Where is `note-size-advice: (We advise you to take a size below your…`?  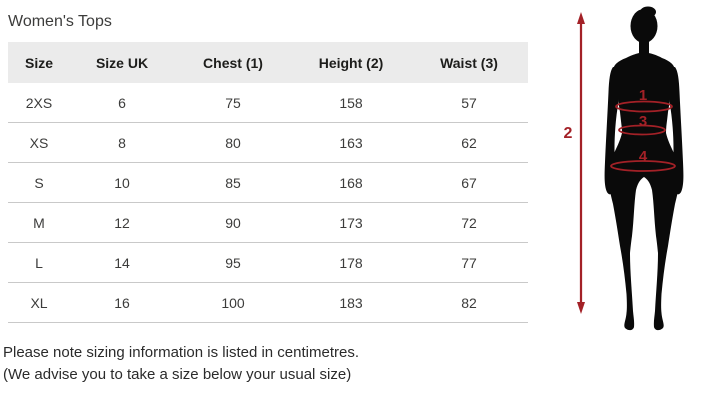 note-size-advice: (We advise you to take a size below your… is located at coordinates (177, 374).